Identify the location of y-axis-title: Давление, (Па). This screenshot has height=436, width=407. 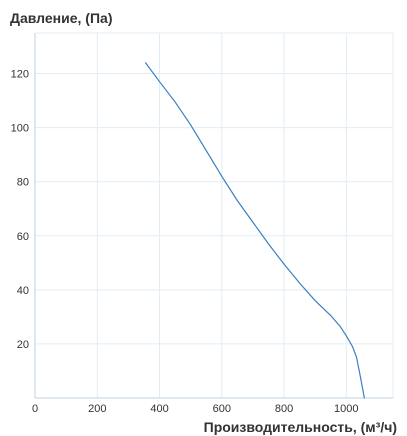
(61, 18).